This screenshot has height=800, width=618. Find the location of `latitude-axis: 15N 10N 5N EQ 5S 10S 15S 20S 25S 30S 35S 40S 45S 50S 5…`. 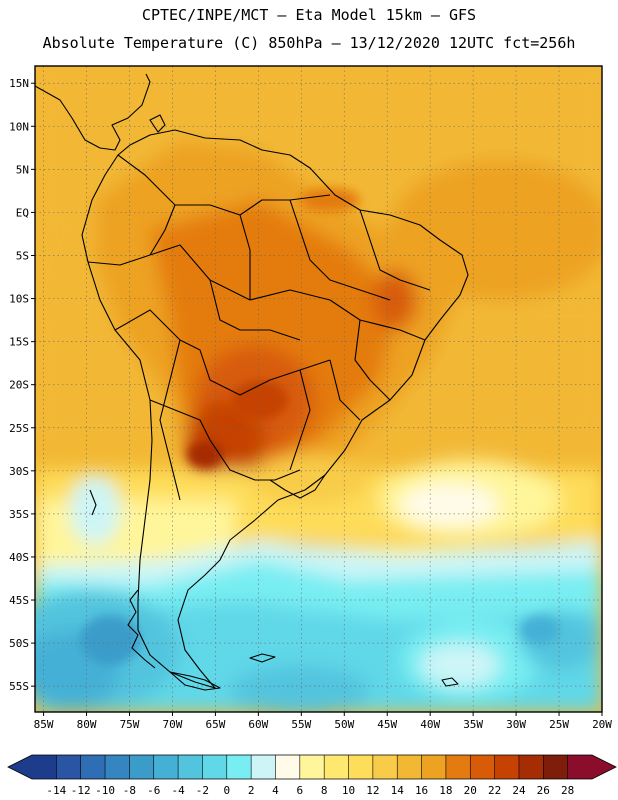

latitude-axis: 15N 10N 5N EQ 5S 10S 15S 20S 25S 30S 35S 40S 45S 50S 5… is located at coordinates (22, 385).